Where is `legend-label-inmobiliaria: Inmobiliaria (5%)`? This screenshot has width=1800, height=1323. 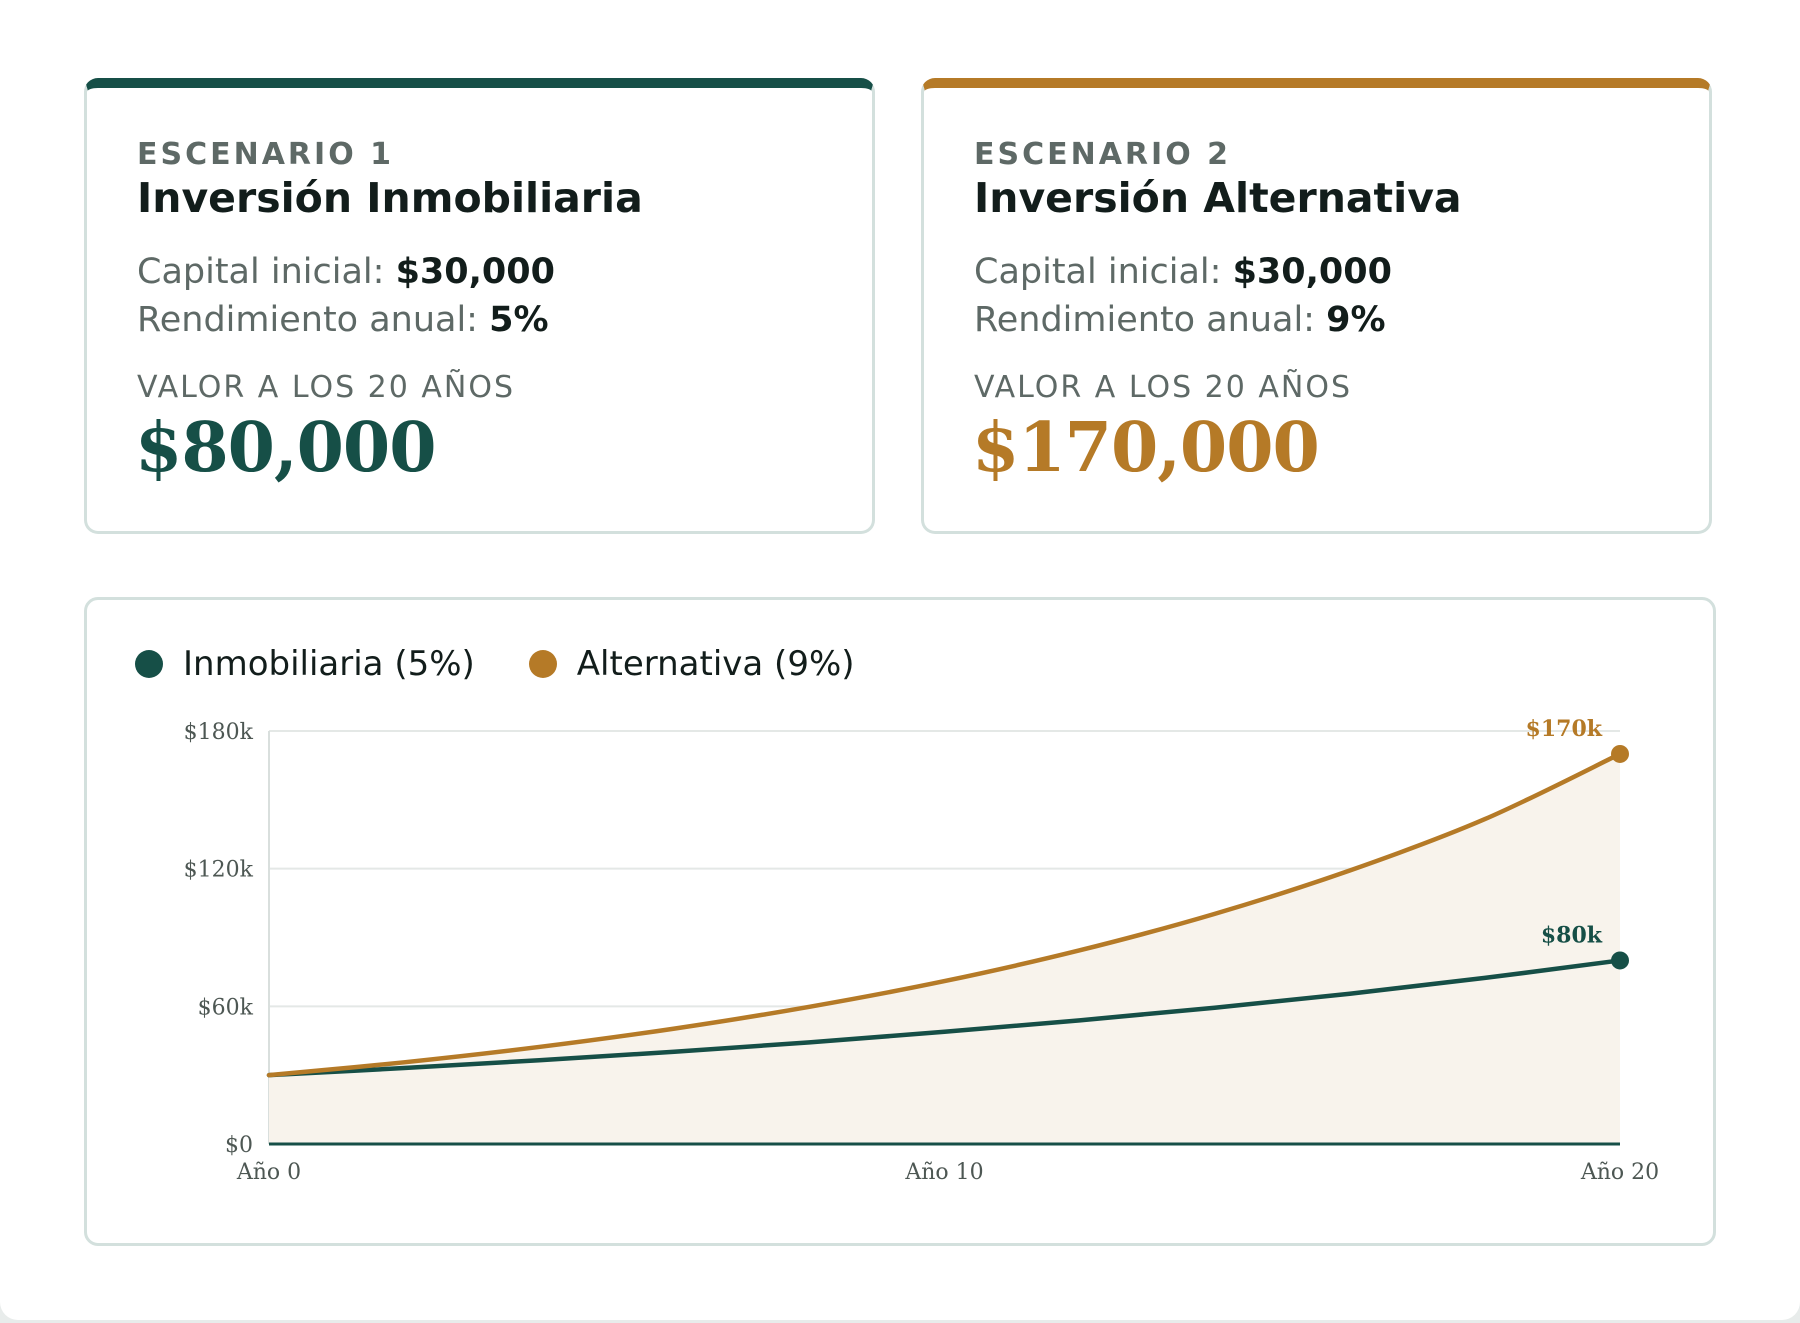 legend-label-inmobiliaria: Inmobiliaria (5%) is located at coordinates (329, 664).